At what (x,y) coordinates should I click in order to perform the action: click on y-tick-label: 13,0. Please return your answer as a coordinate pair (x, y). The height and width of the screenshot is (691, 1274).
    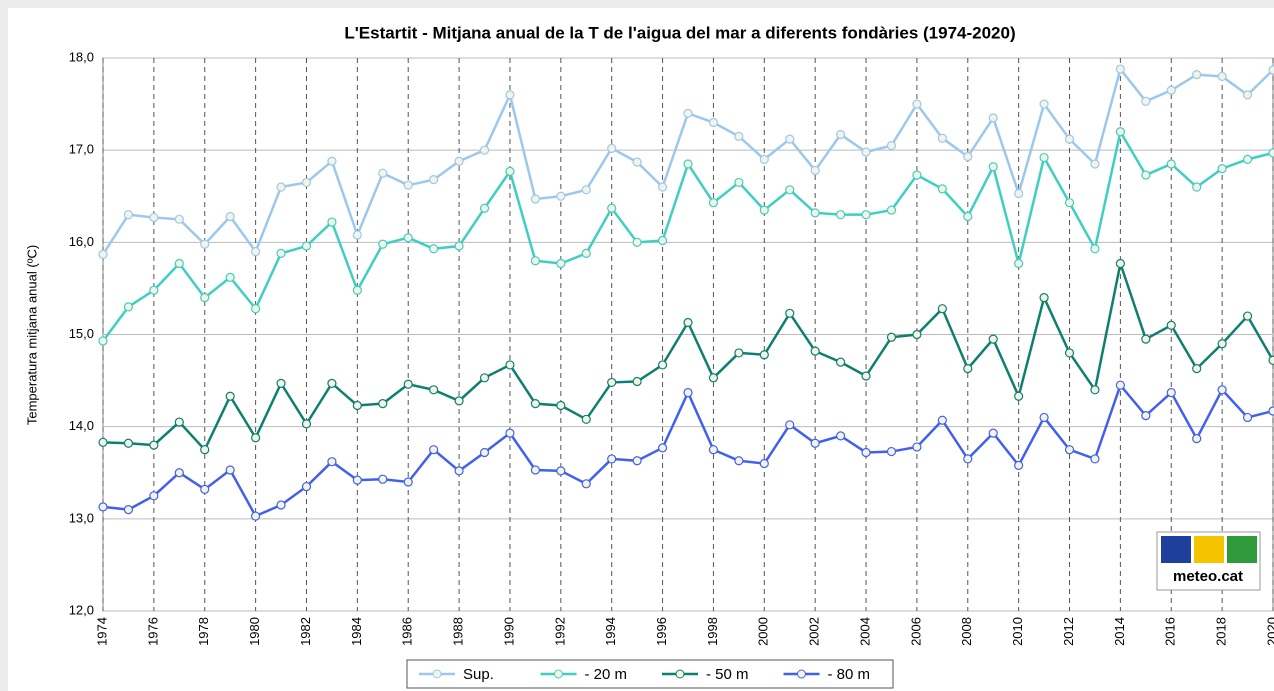
    Looking at the image, I should click on (81, 517).